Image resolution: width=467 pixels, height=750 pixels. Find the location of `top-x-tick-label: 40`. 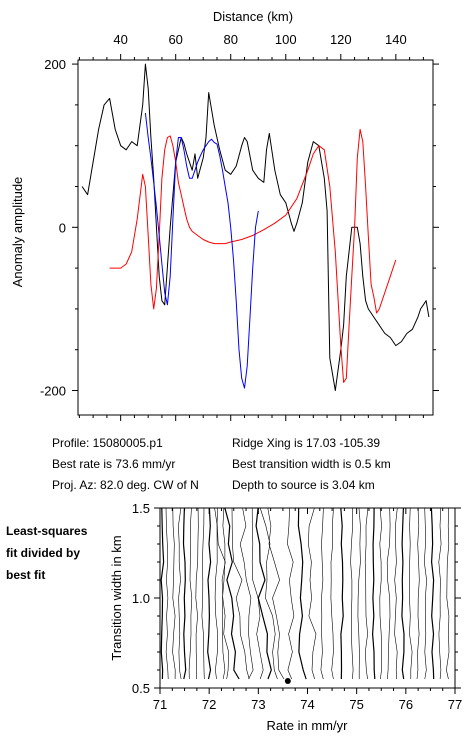

top-x-tick-label: 40 is located at coordinates (120, 39).